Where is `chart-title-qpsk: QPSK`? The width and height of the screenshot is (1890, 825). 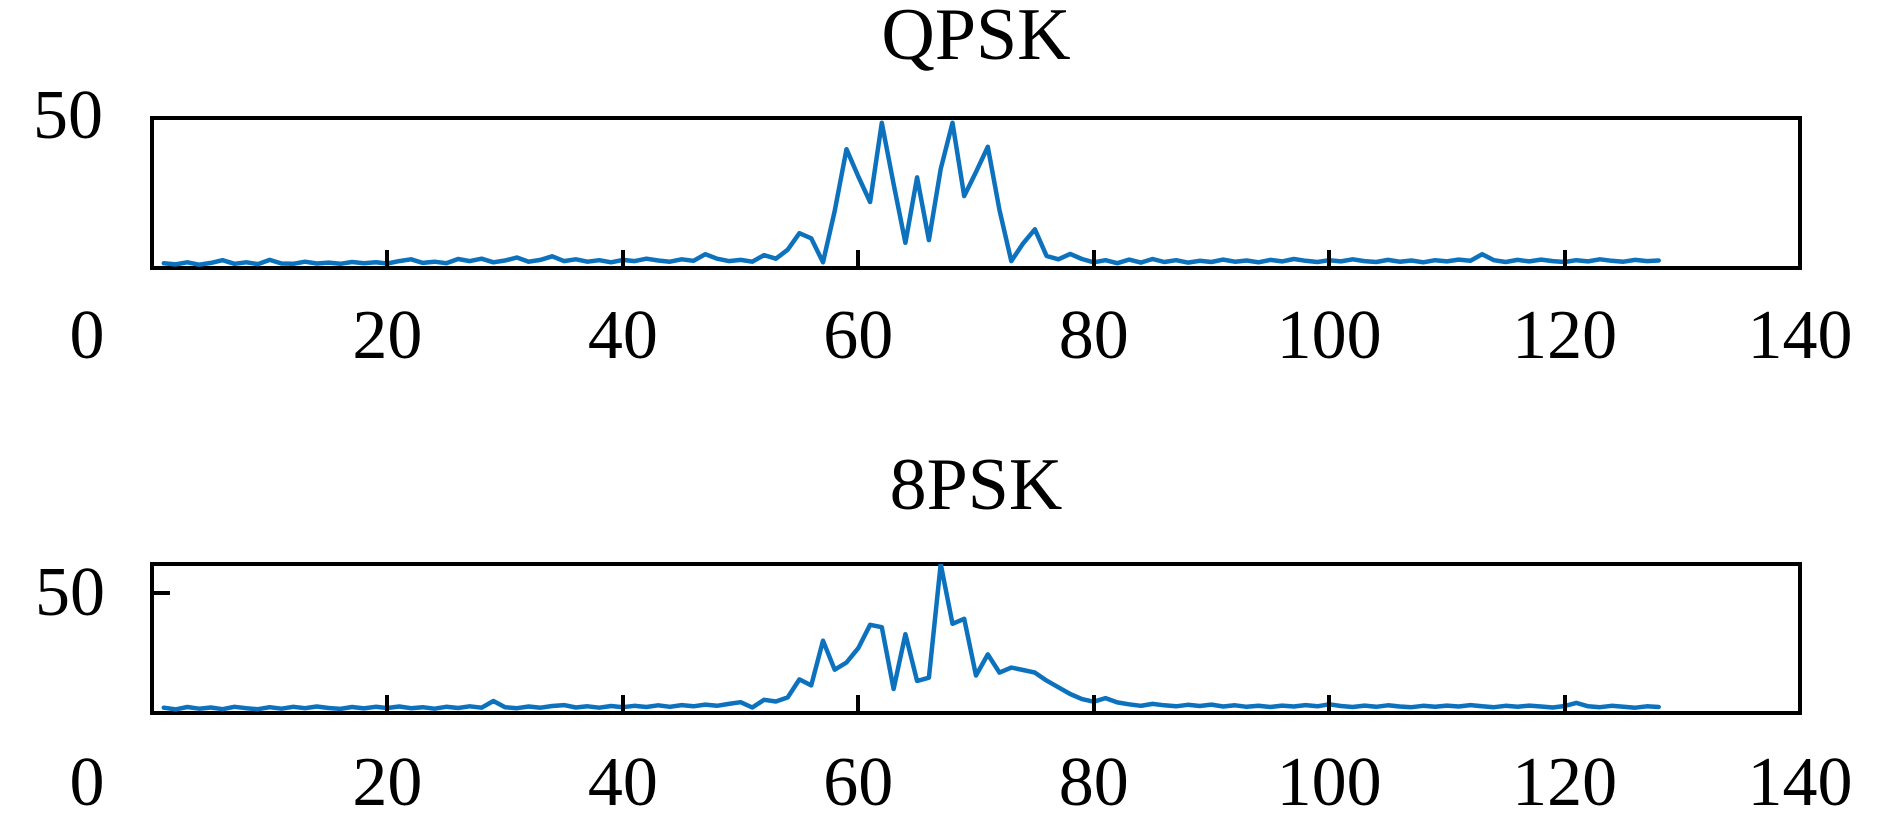
chart-title-qpsk: QPSK is located at coordinates (976, 38).